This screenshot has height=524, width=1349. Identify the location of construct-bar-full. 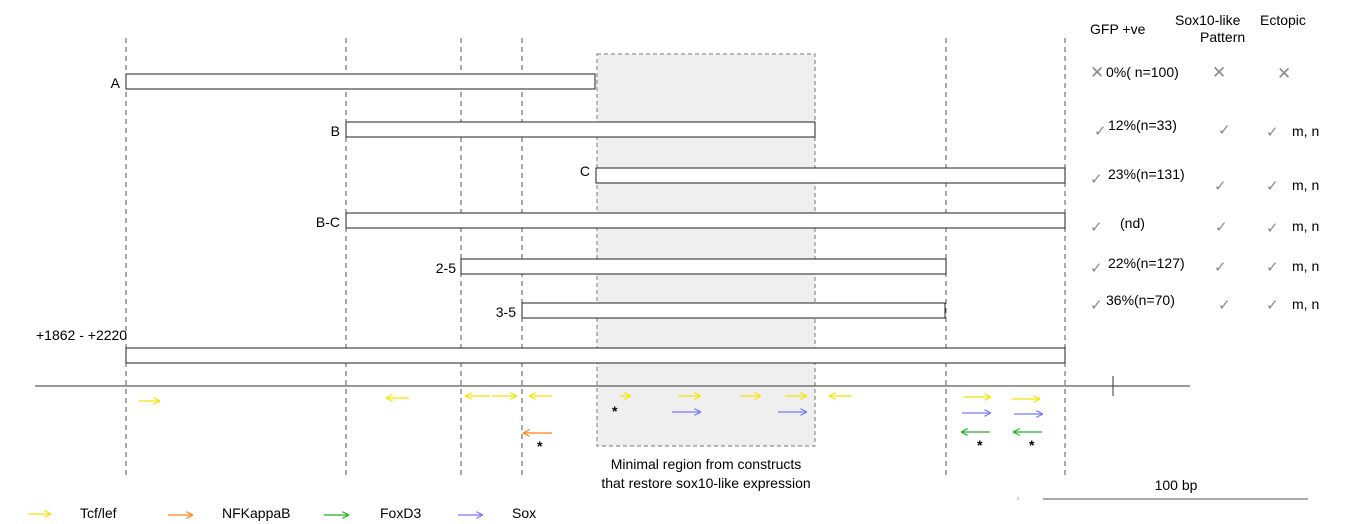
(595, 355).